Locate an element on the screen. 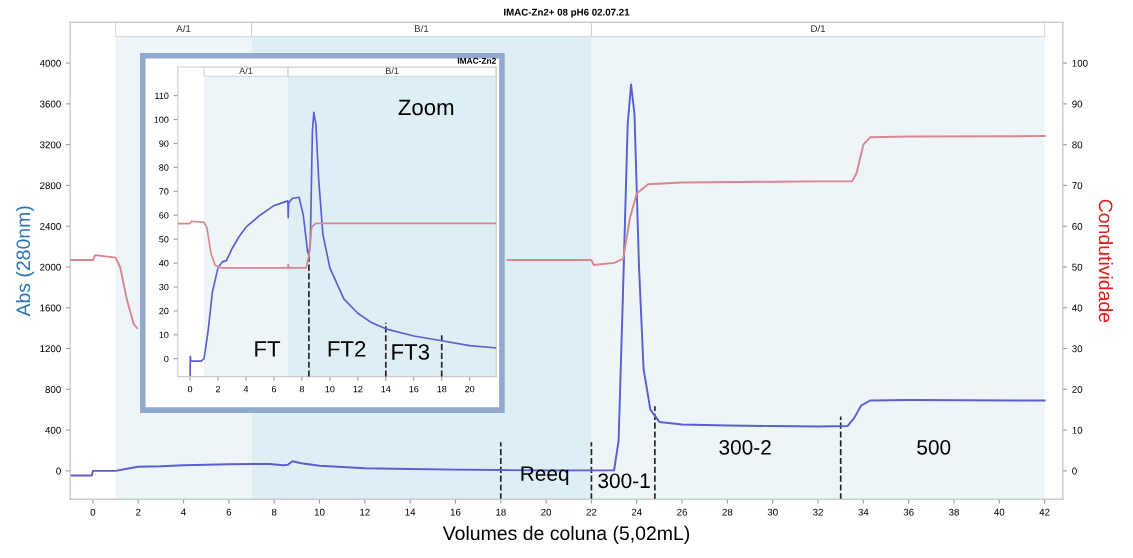 The image size is (1133, 558). y-tick-label: 30 is located at coordinates (164, 287).